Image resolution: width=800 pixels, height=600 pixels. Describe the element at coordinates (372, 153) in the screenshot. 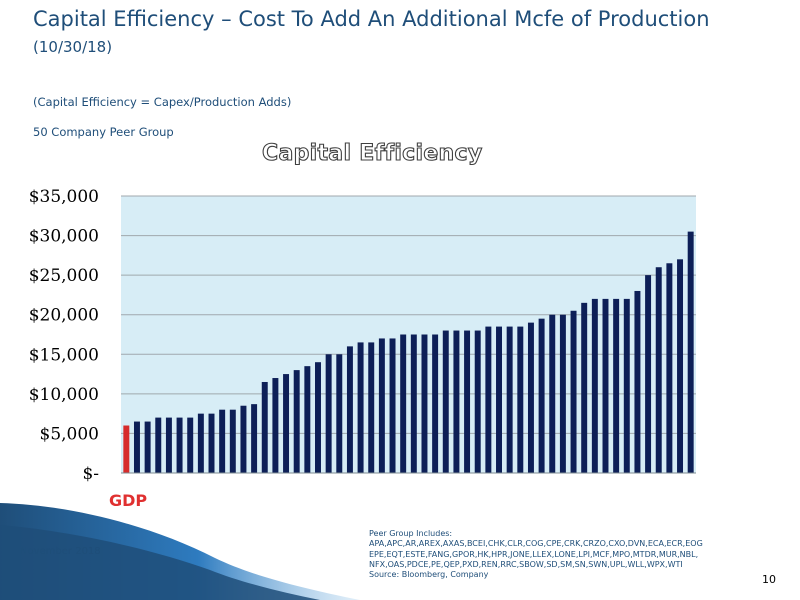

I see `chart-title: Capital Efficiency` at that location.